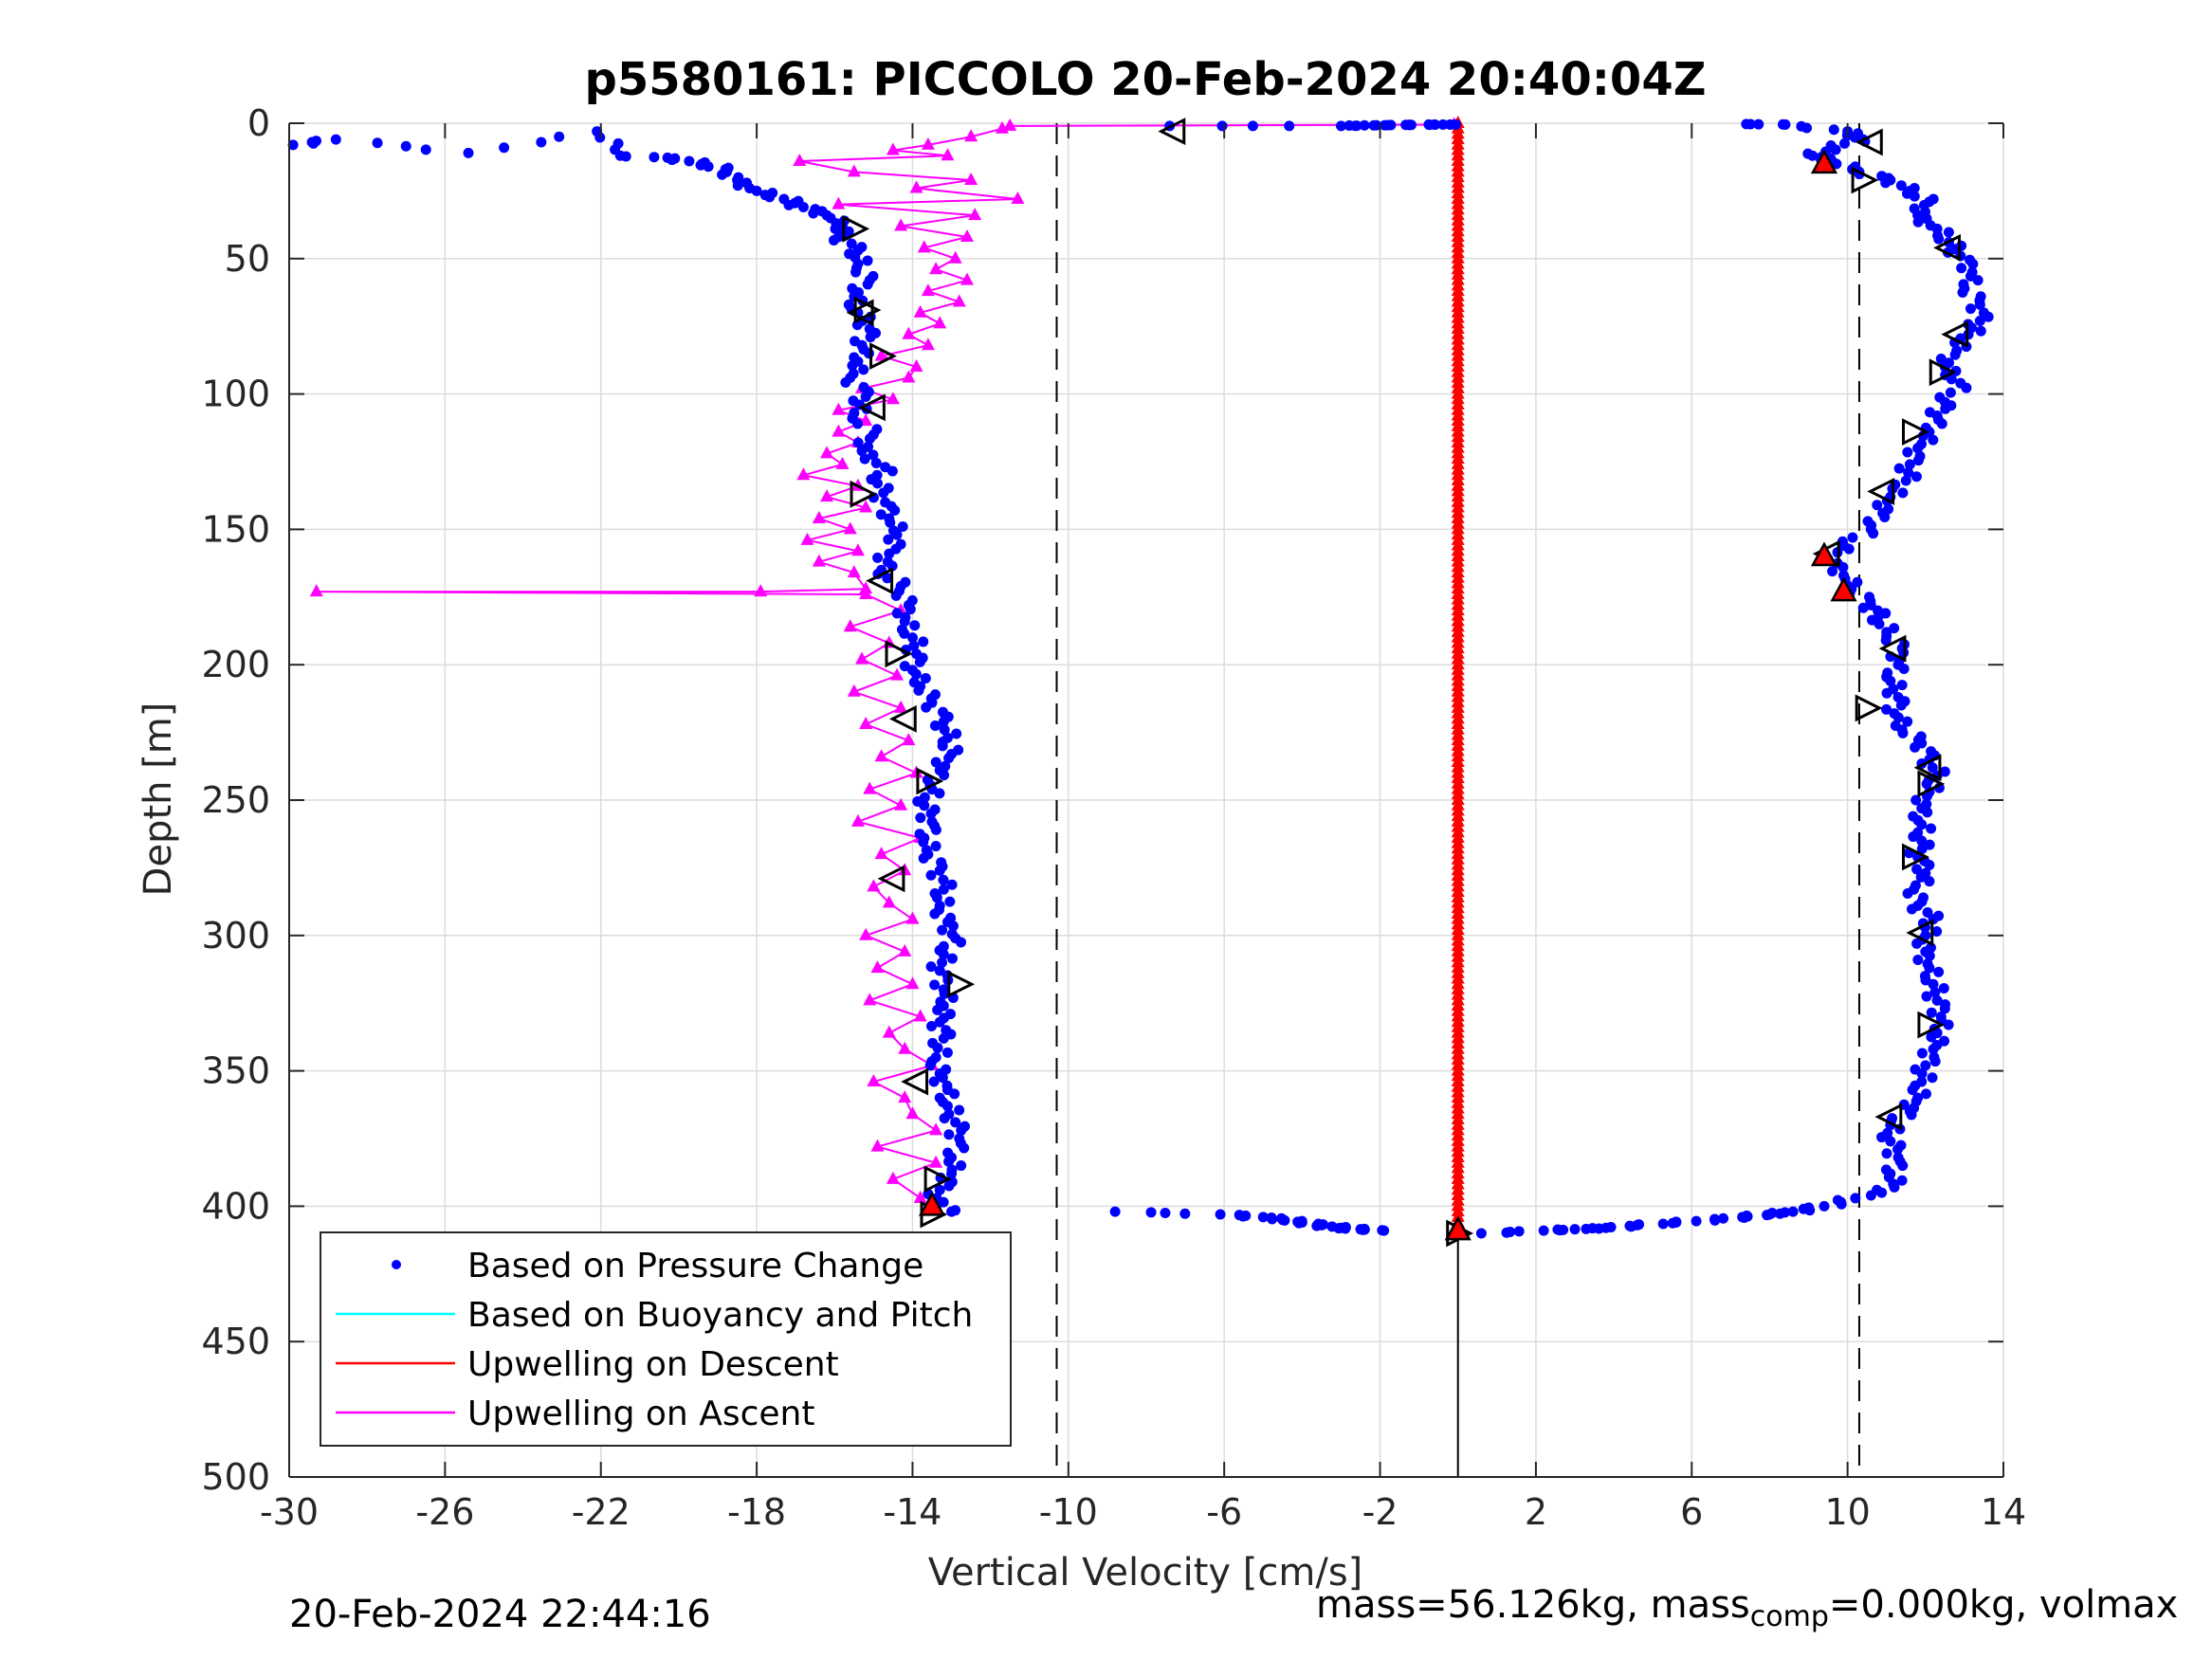 The width and height of the screenshot is (2212, 1659). Describe the element at coordinates (1789, 1616) in the screenshot. I see `mass-subscript: comp` at that location.